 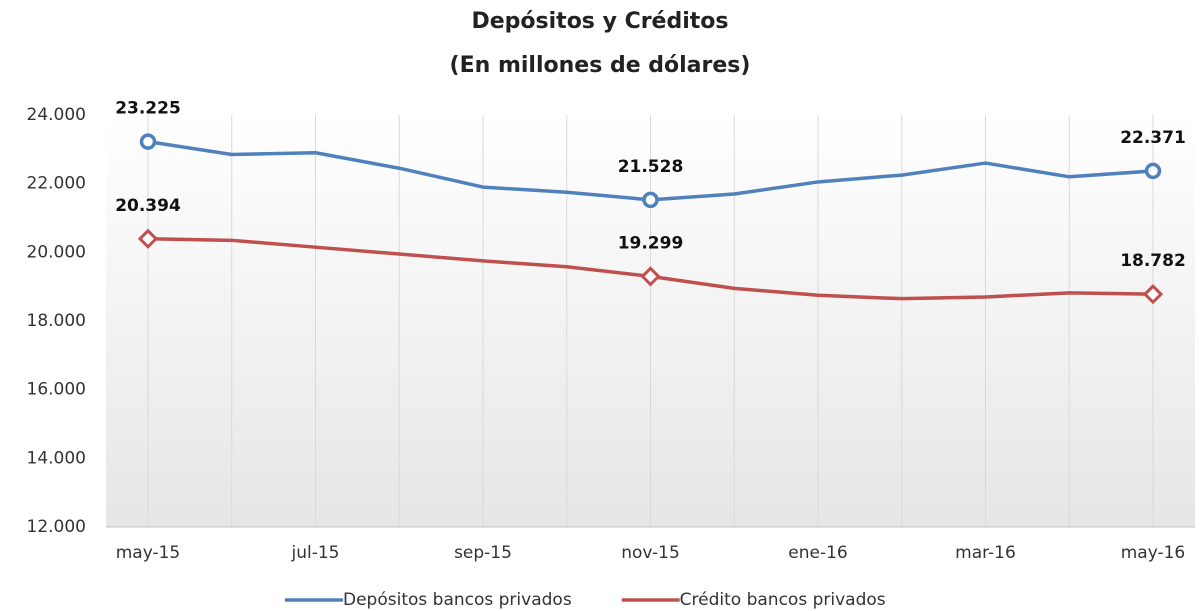 What do you see at coordinates (783, 600) in the screenshot?
I see `legend-label: Crédito bancos privados` at bounding box center [783, 600].